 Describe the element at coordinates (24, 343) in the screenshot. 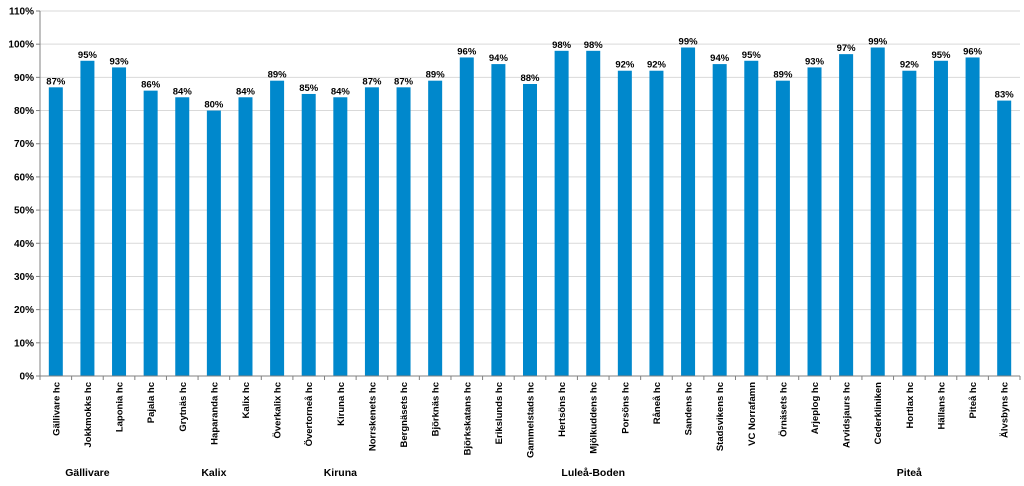

I see `y-tick-label: 10%` at that location.